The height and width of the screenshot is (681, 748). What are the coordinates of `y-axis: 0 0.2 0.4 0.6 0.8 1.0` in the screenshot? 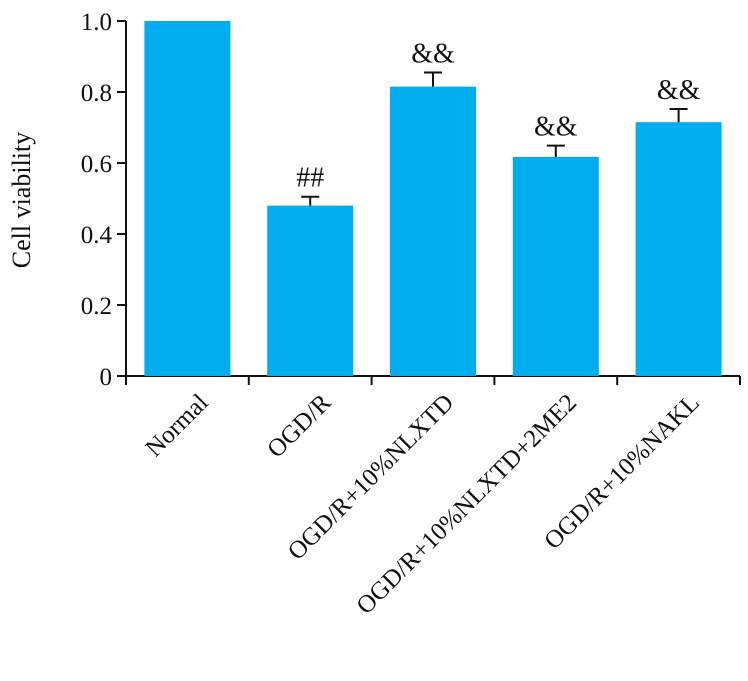 It's located at (104, 200).